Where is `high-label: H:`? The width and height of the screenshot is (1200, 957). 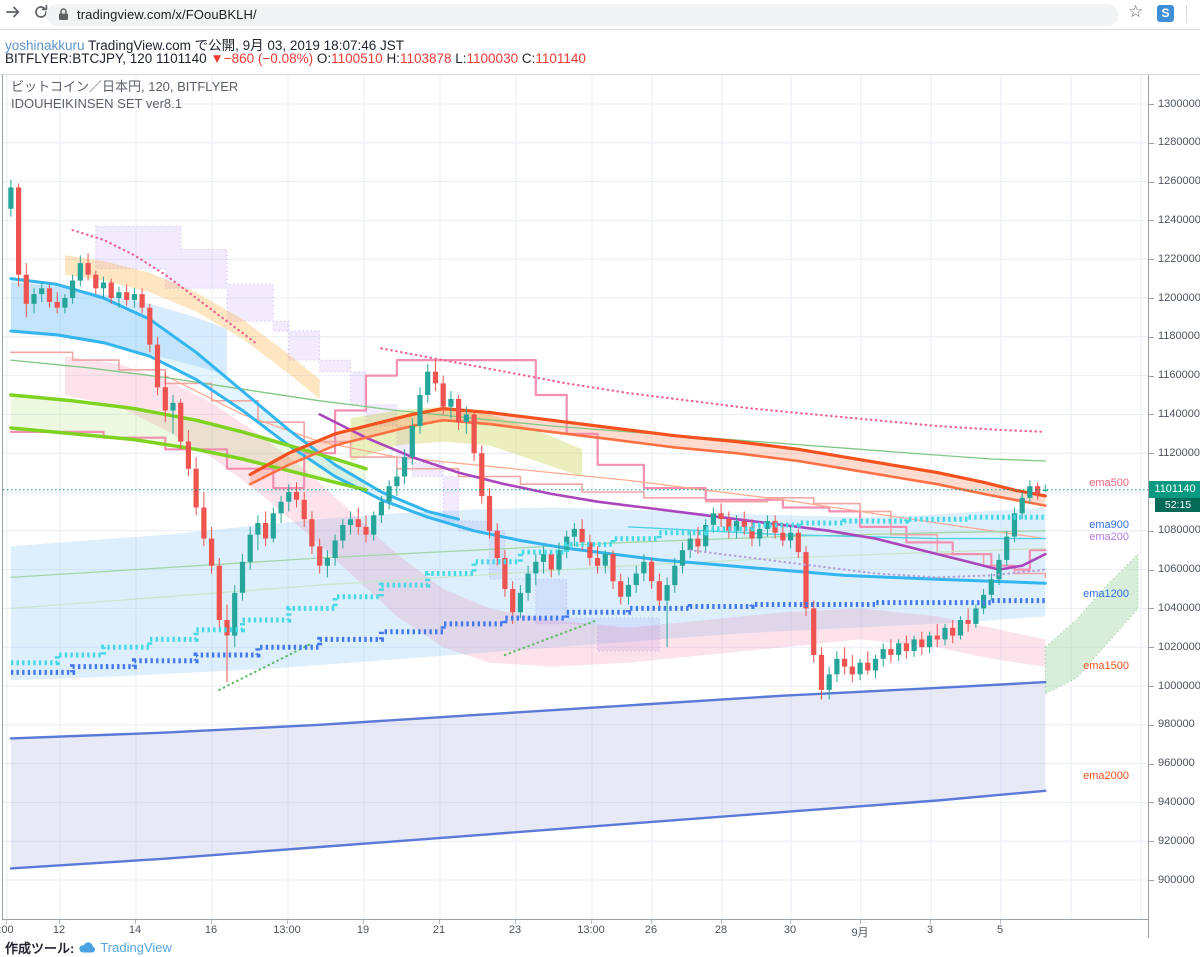 high-label: H: is located at coordinates (393, 58).